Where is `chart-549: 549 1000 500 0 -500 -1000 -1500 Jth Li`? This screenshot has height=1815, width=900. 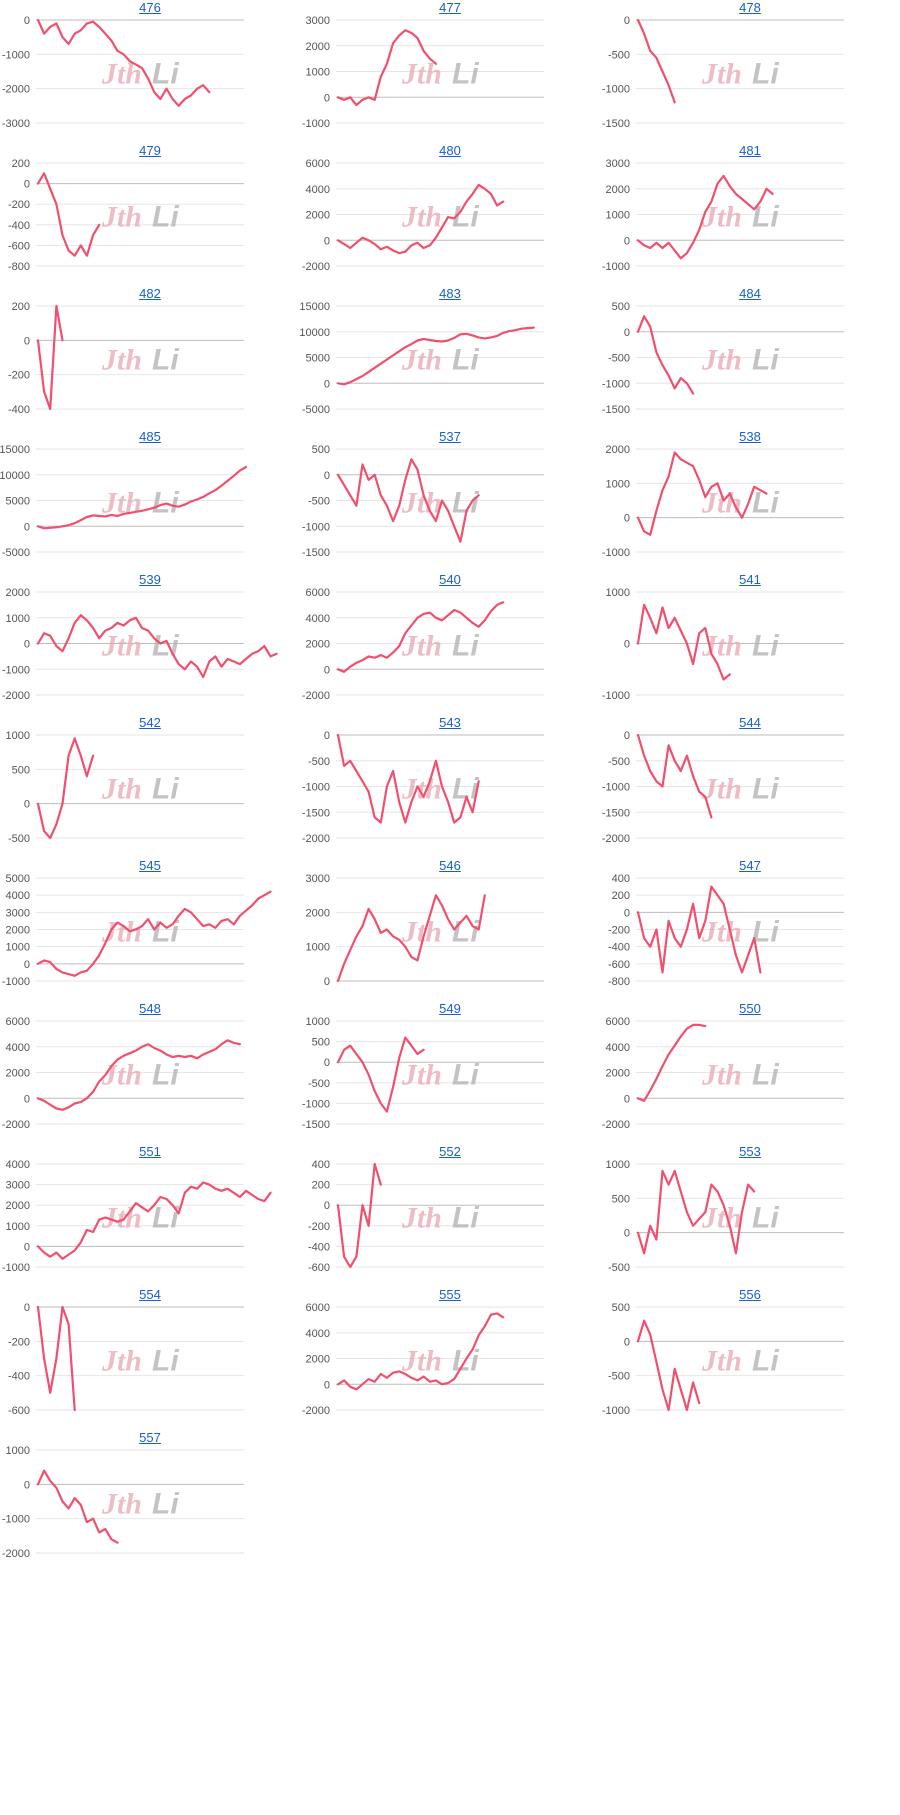
chart-549: 549 1000 500 0 -500 -1000 -1500 Jth Li is located at coordinates (450, 1083).